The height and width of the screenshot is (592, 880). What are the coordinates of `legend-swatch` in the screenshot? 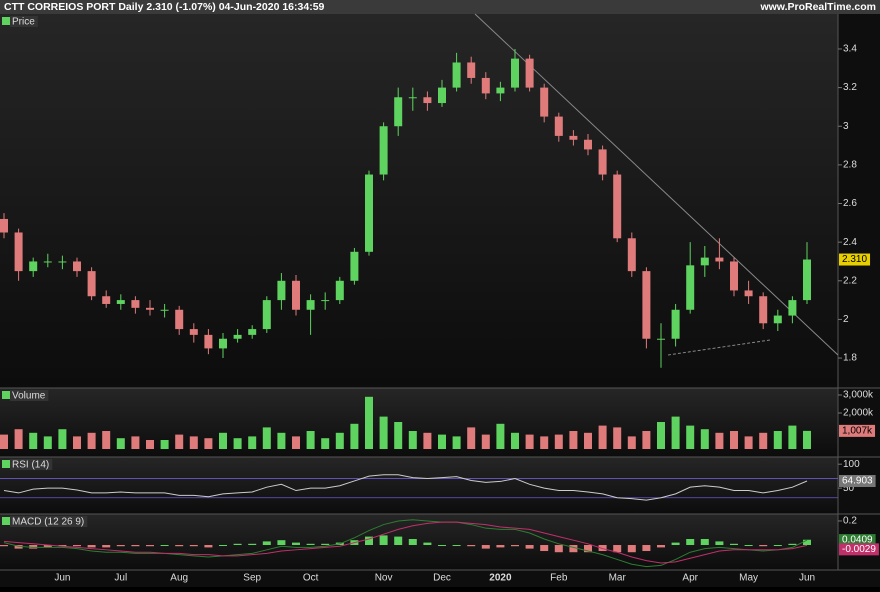 It's located at (6, 395).